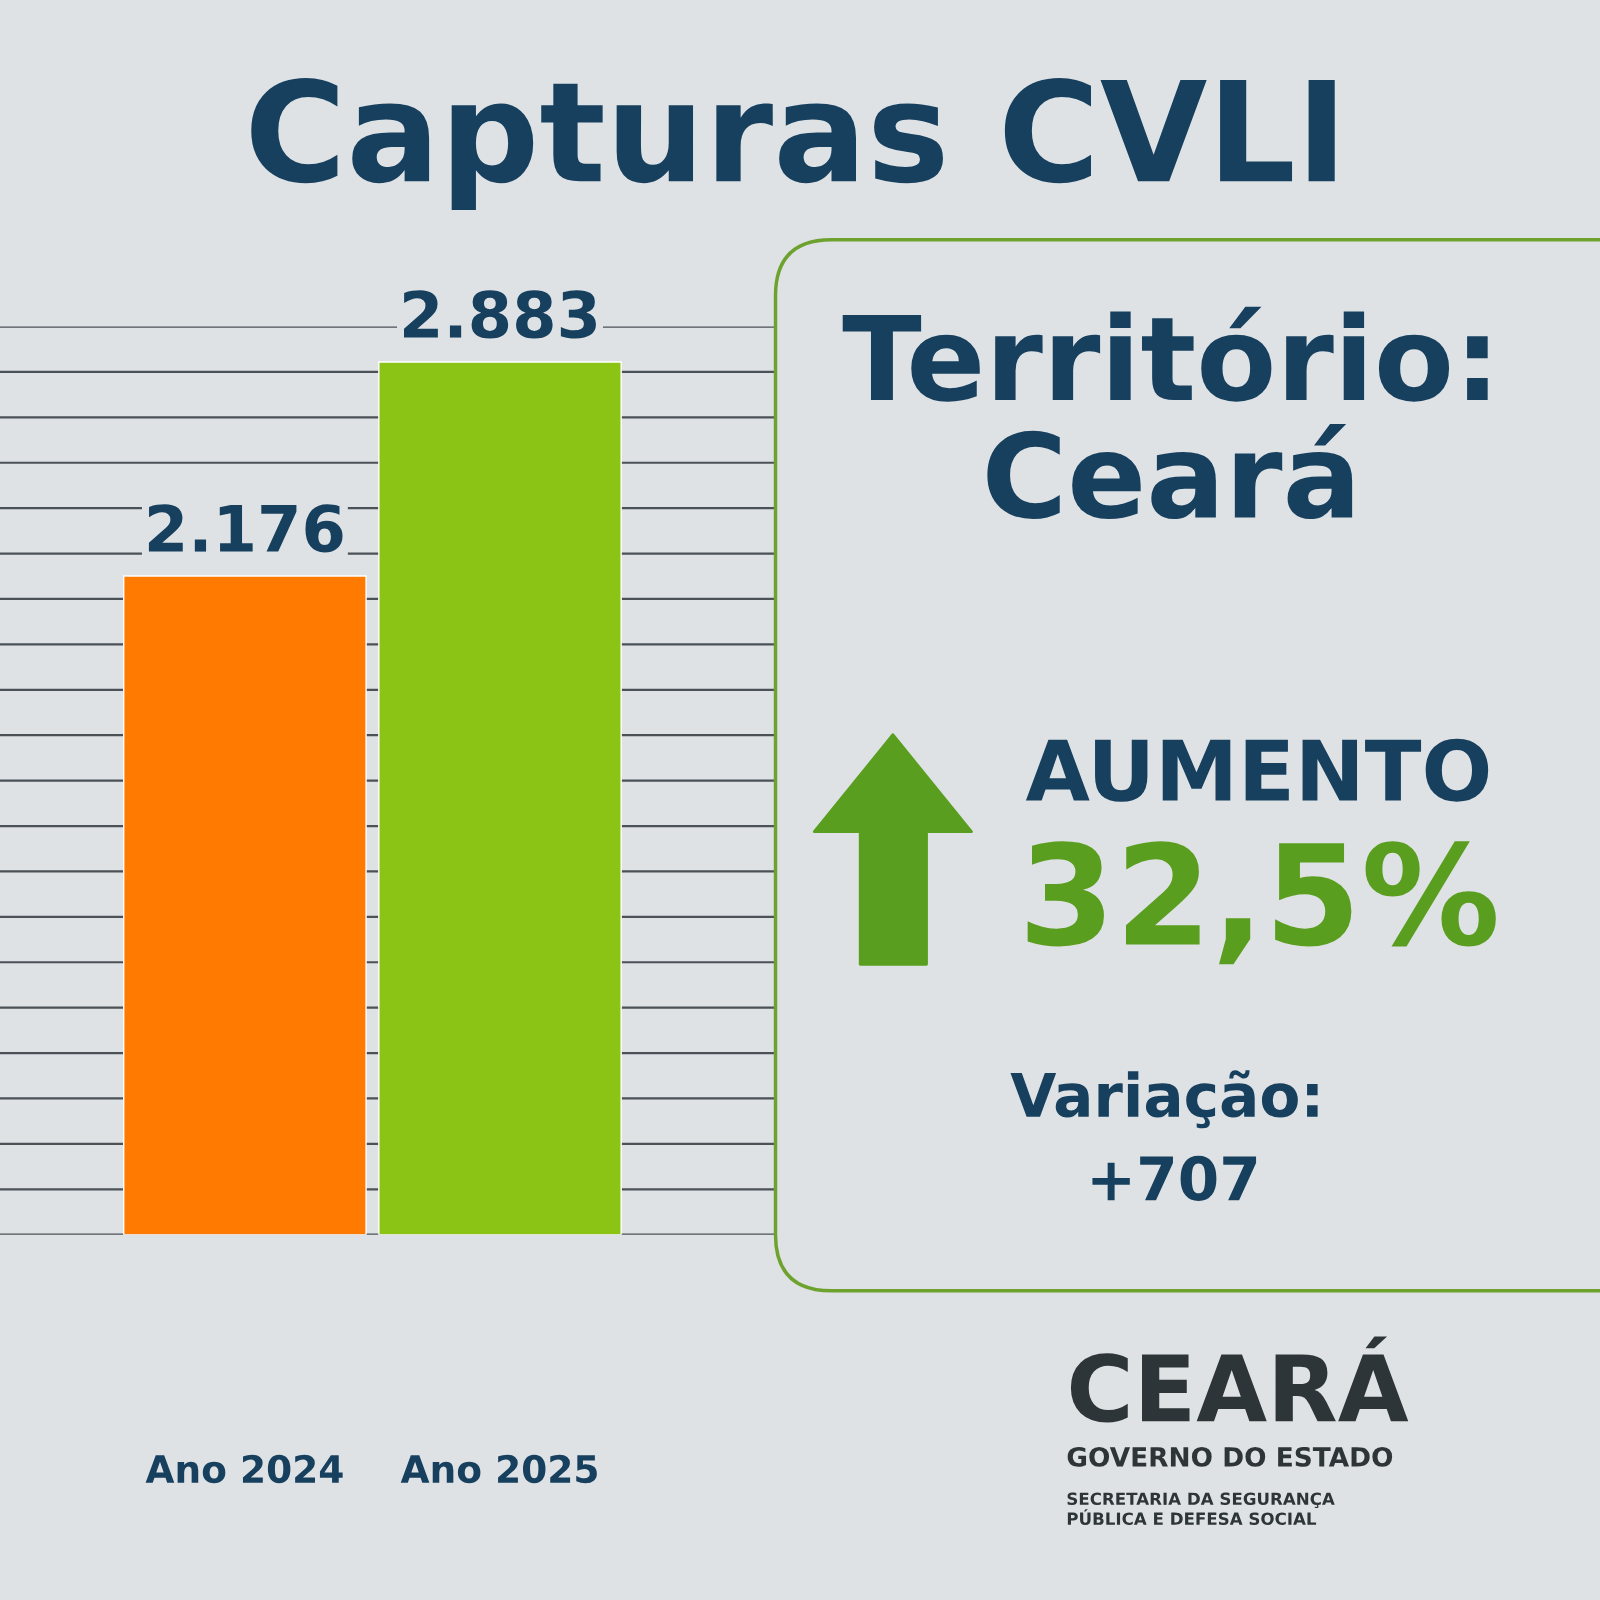 Image resolution: width=1600 pixels, height=1600 pixels. What do you see at coordinates (1201, 1508) in the screenshot?
I see `text: SECRETARIA DA SEGURANÇA PÚBLICA E DEFESA SOCIAL` at bounding box center [1201, 1508].